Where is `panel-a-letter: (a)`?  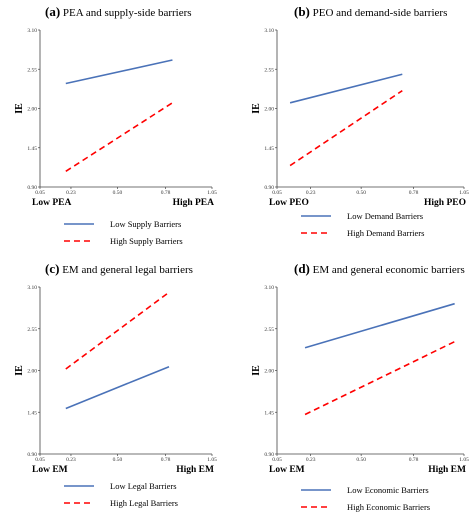
panel-a-letter: (a) is located at coordinates (52, 11).